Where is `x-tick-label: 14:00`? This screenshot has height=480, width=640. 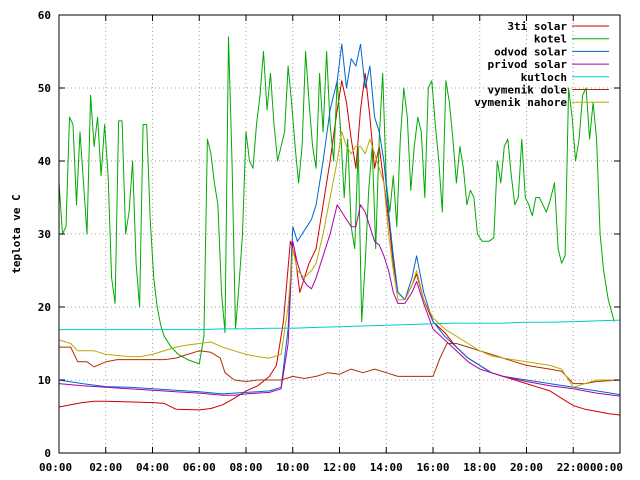
x-tick-label: 14:00 is located at coordinates (386, 467).